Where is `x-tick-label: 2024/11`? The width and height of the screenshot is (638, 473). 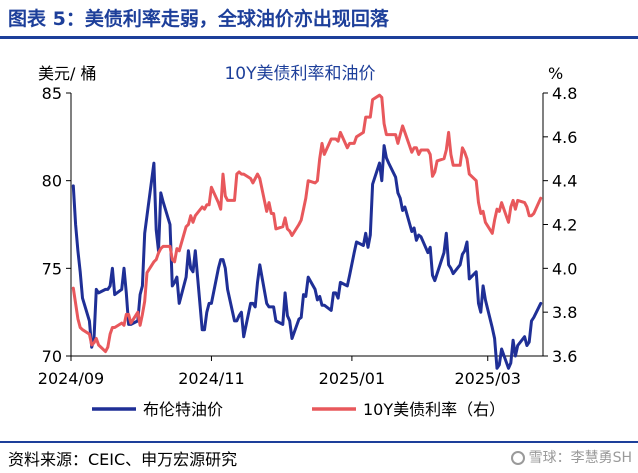
x-tick-label: 2024/11 is located at coordinates (211, 378).